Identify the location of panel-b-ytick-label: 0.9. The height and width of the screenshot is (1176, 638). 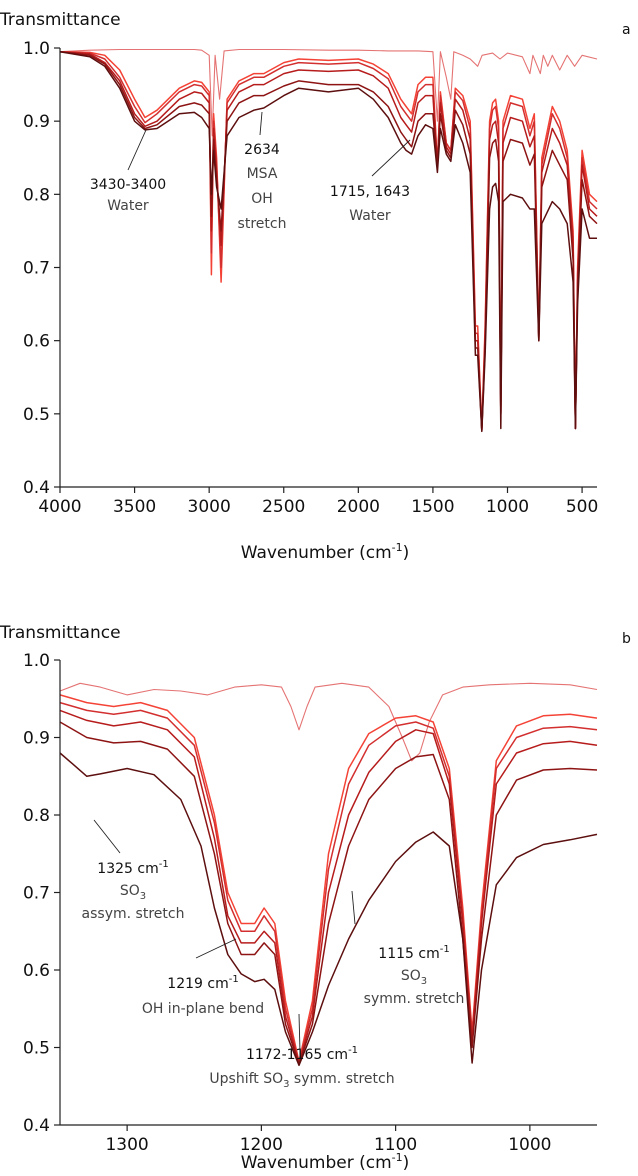
(36, 739).